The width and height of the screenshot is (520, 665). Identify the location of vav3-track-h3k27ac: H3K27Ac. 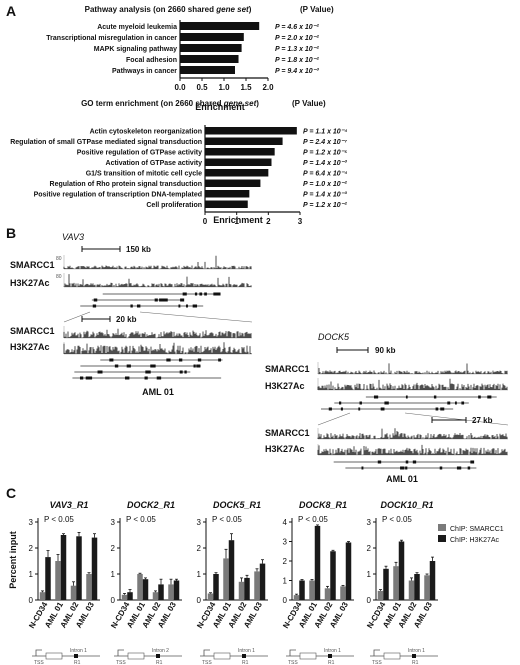
(30, 283).